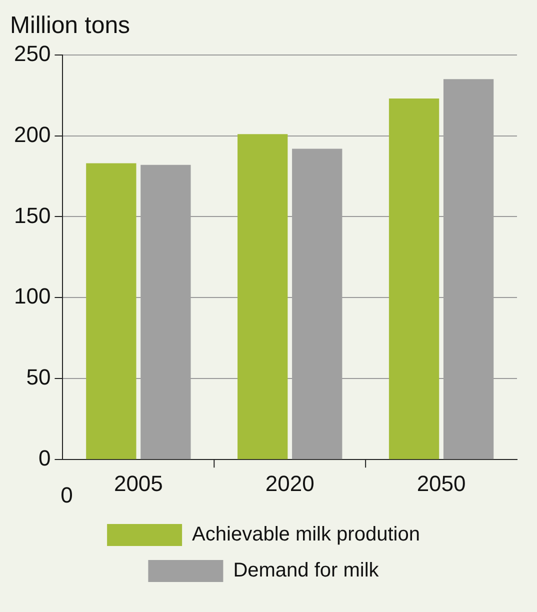  What do you see at coordinates (32, 296) in the screenshot?
I see `y-tick-label: 100` at bounding box center [32, 296].